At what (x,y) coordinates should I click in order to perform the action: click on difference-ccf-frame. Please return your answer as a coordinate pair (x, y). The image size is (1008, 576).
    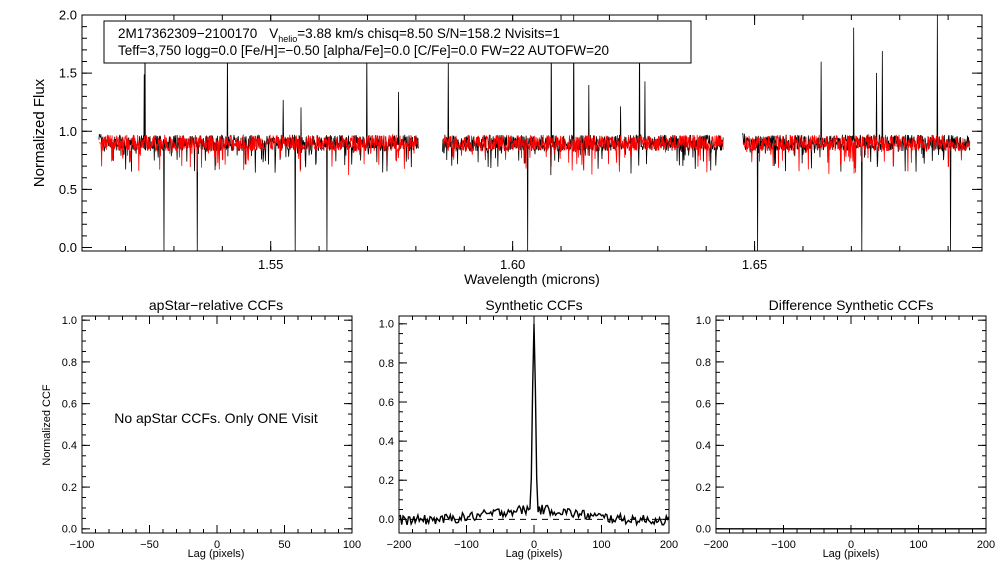
    Looking at the image, I should click on (851, 424).